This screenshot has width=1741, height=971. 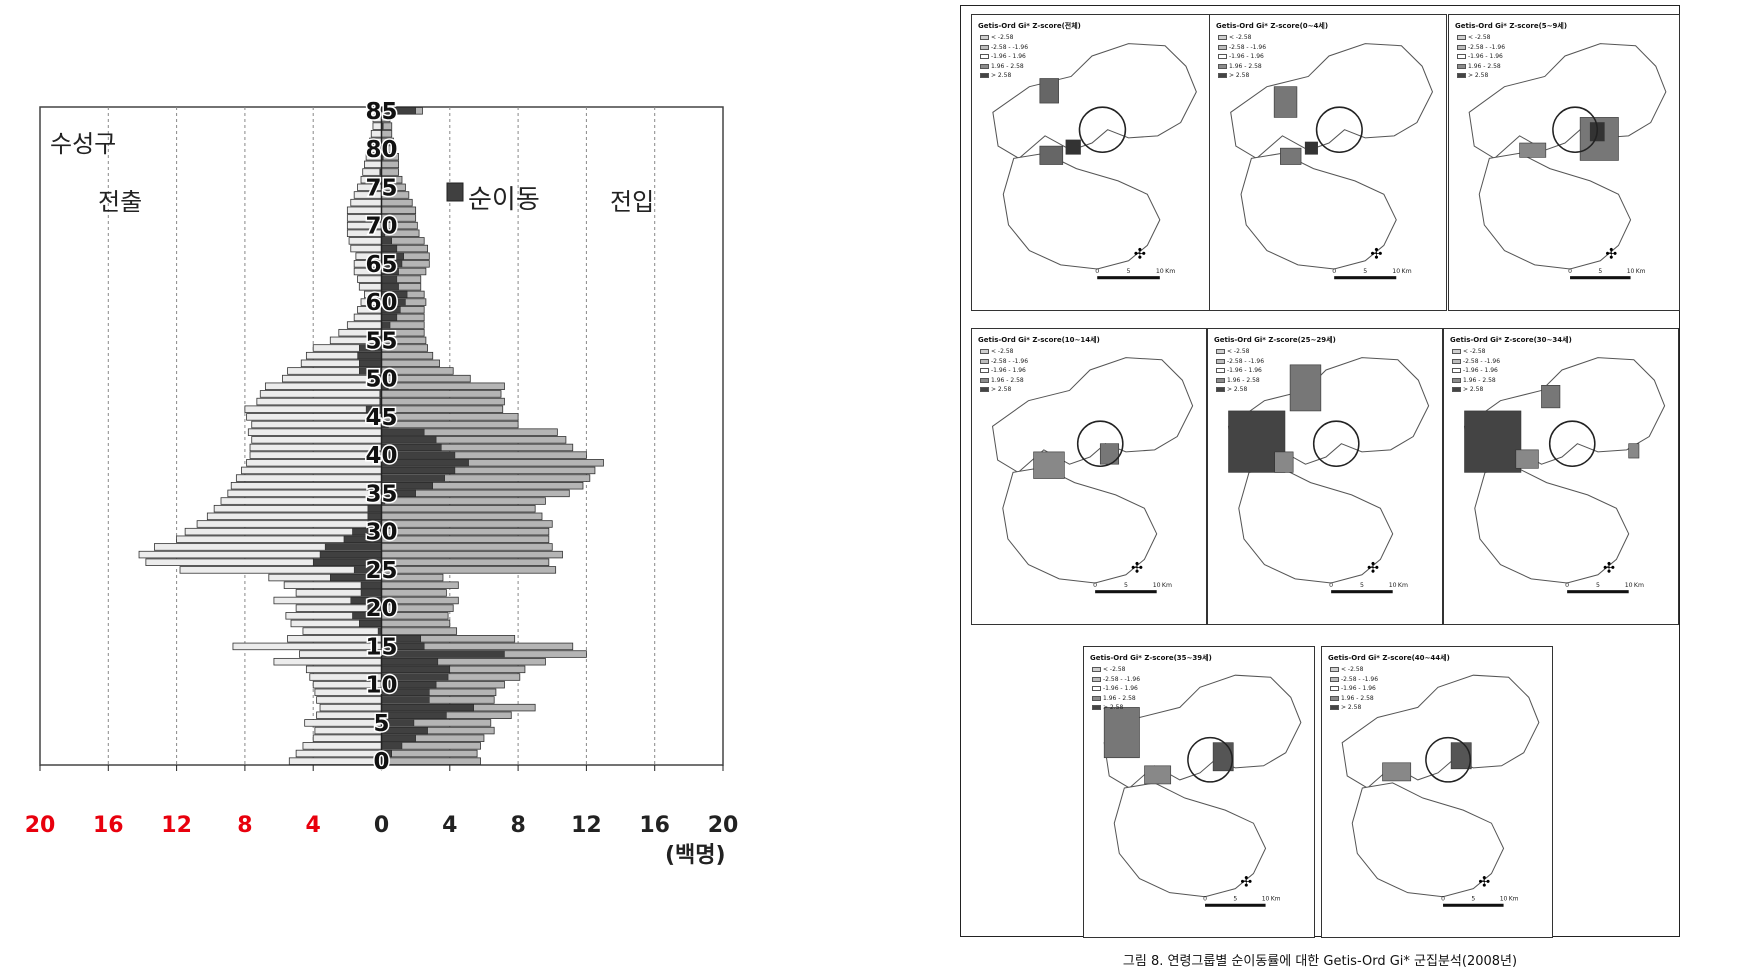 What do you see at coordinates (1389, 658) in the screenshot?
I see `map-title: Getis-Ord Gi* Z-score(40~44세)` at bounding box center [1389, 658].